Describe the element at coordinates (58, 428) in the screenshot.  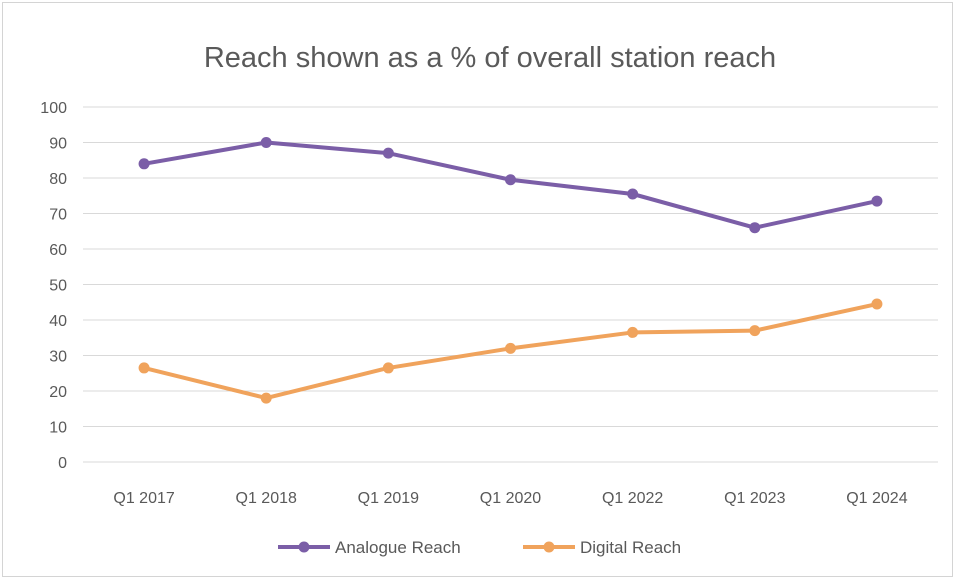
I see `y-tick-label: 10` at that location.